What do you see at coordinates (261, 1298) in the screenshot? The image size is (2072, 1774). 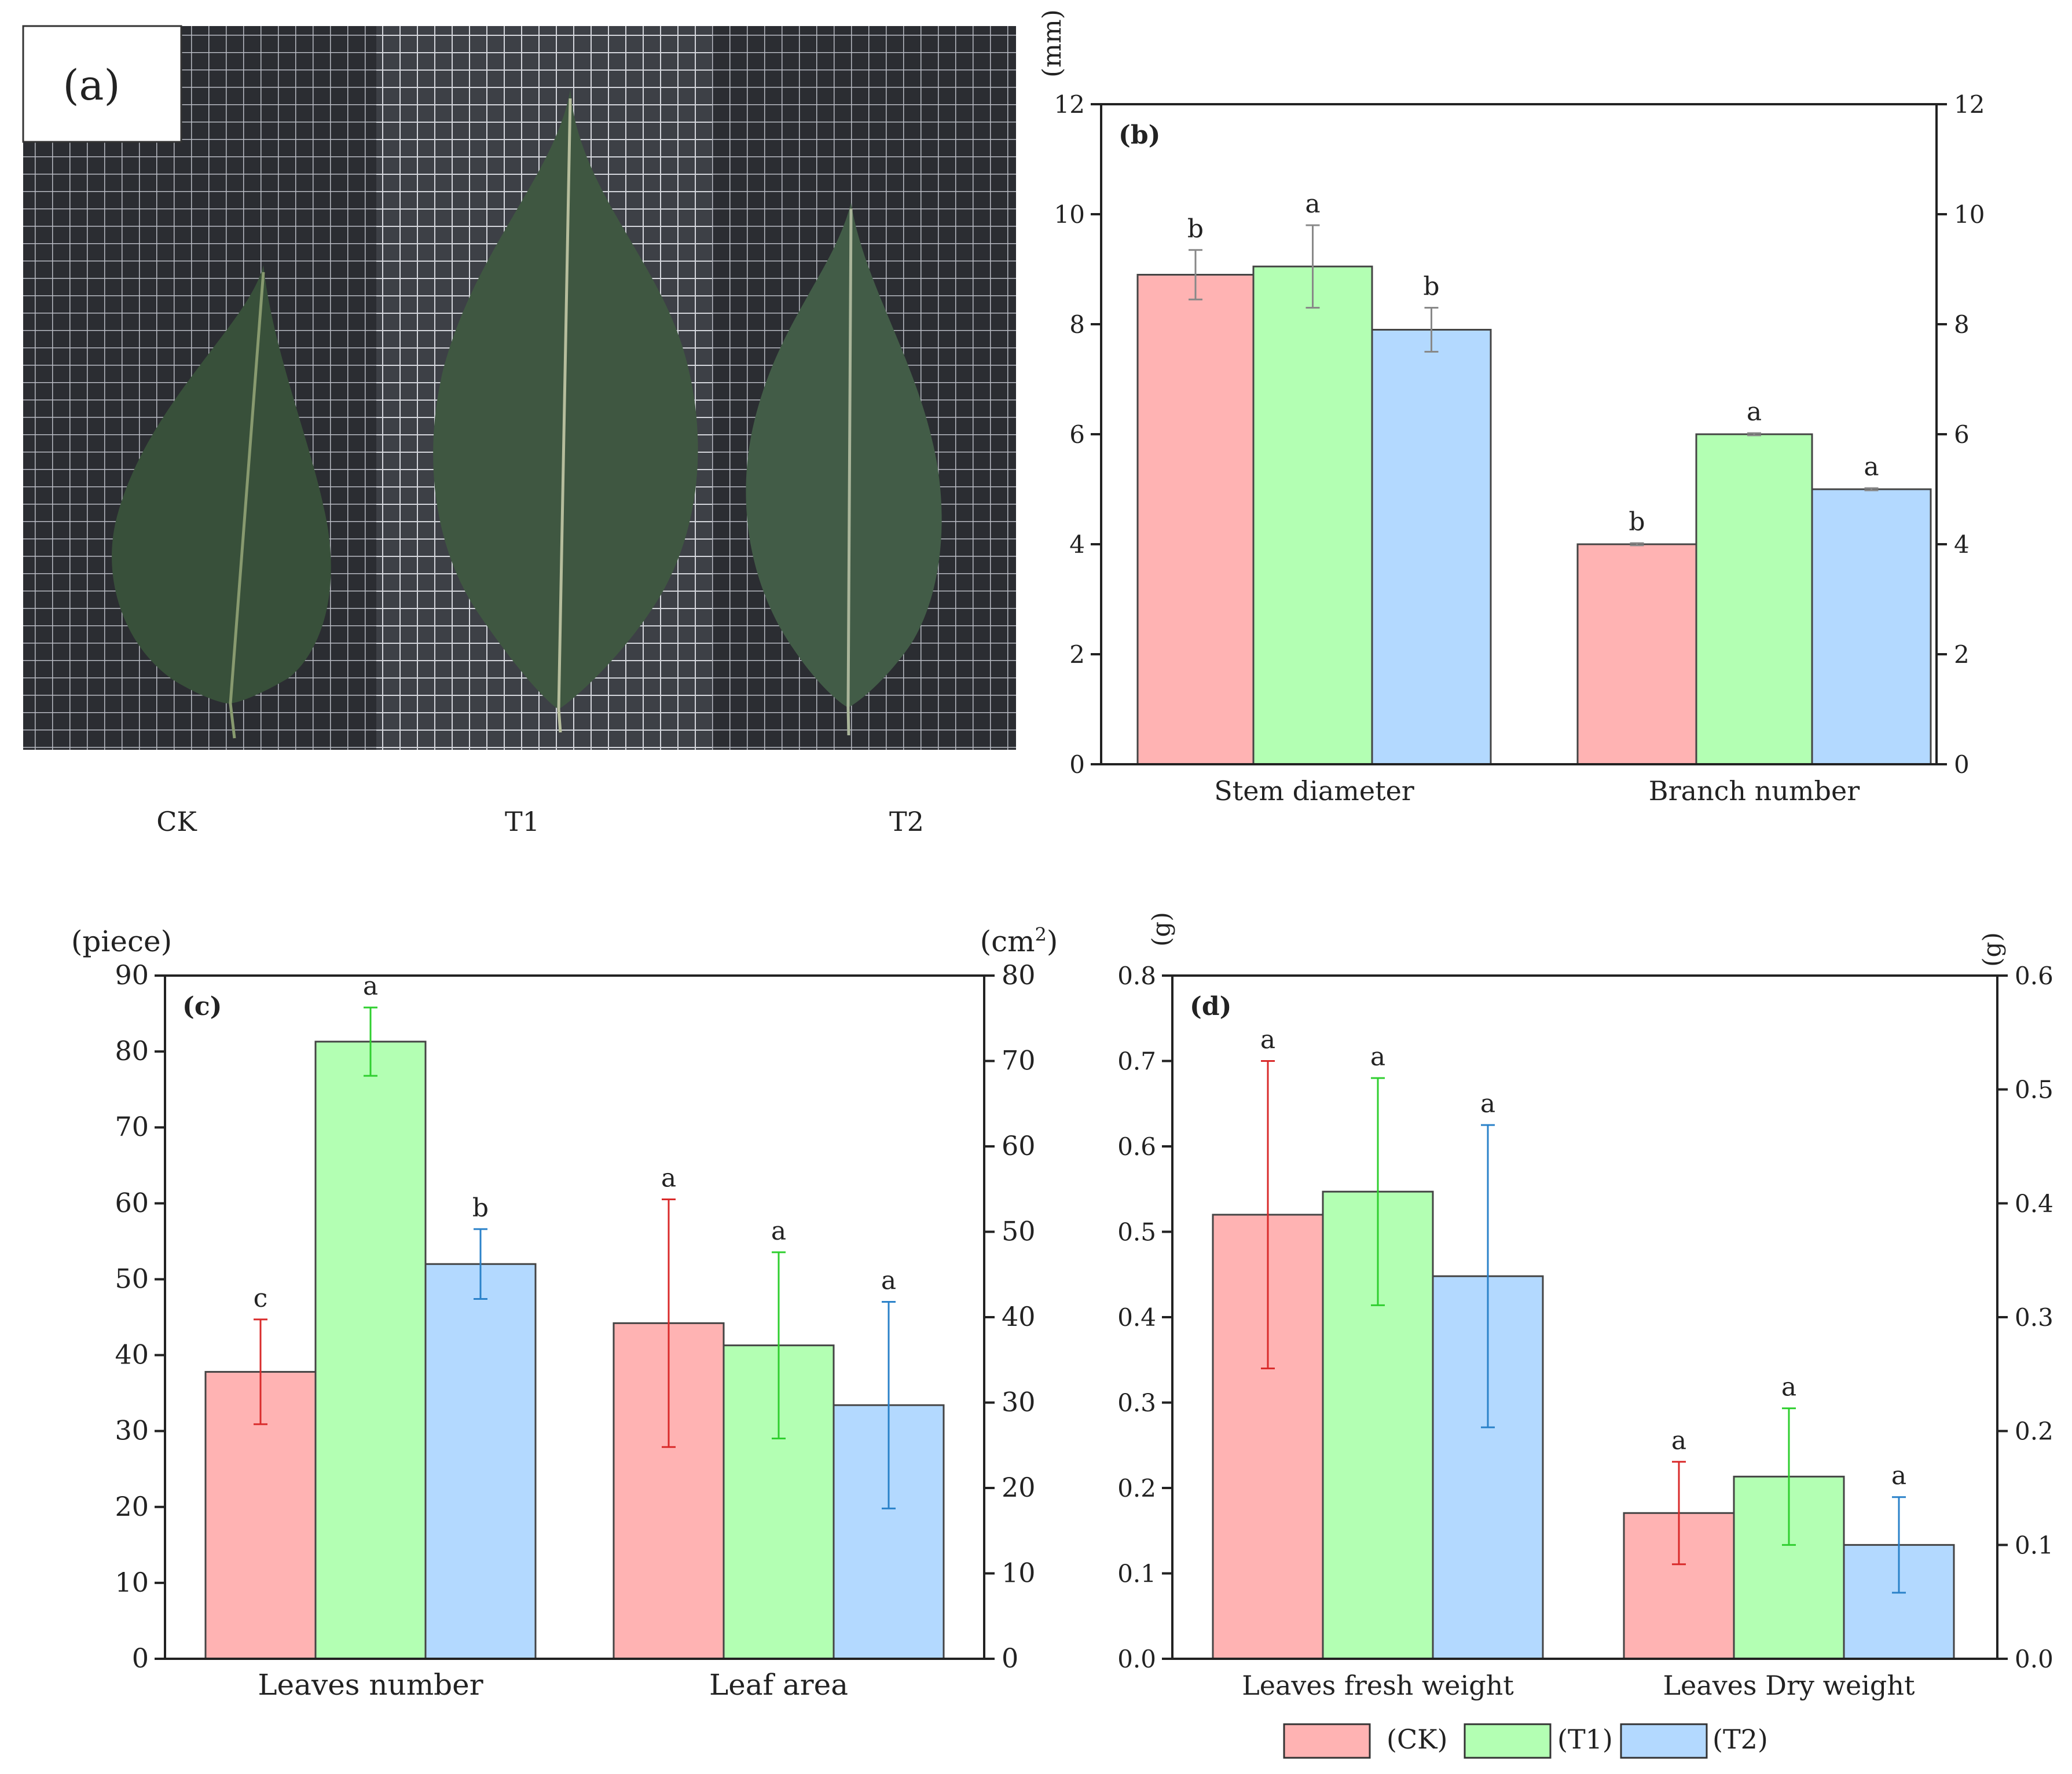 I see `significance-letter-c-0-ck: c` at bounding box center [261, 1298].